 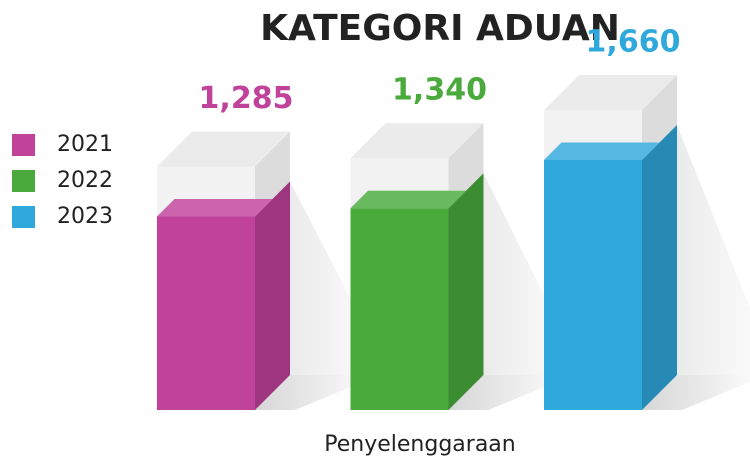 What do you see at coordinates (419, 444) in the screenshot?
I see `x-tick-label: Penyelenggaraan` at bounding box center [419, 444].